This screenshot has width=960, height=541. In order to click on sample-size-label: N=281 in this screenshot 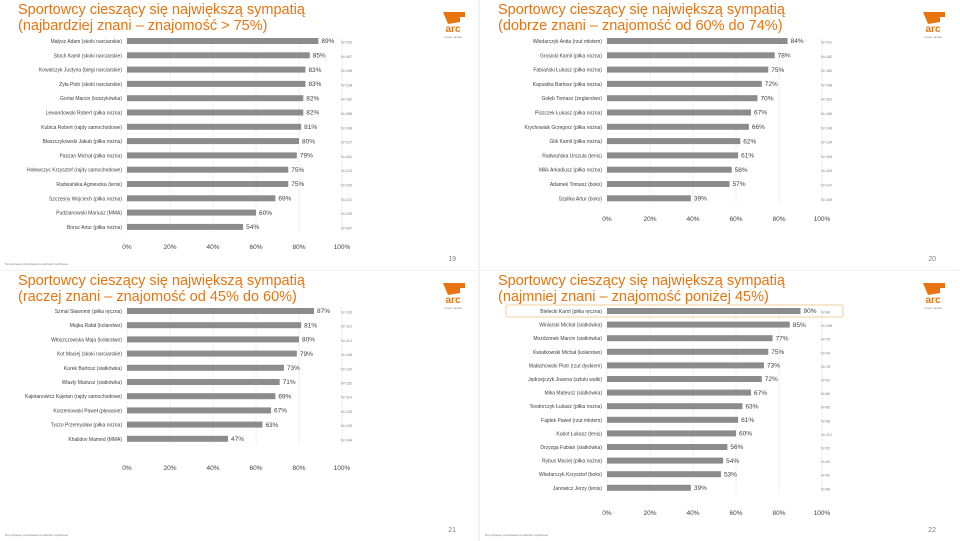, I will do `click(346, 157)`.